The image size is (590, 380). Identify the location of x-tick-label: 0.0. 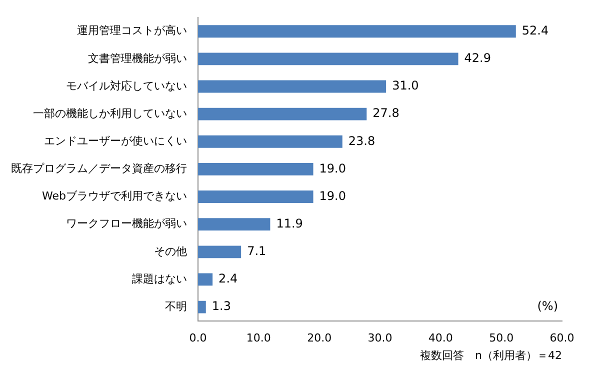
(198, 337).